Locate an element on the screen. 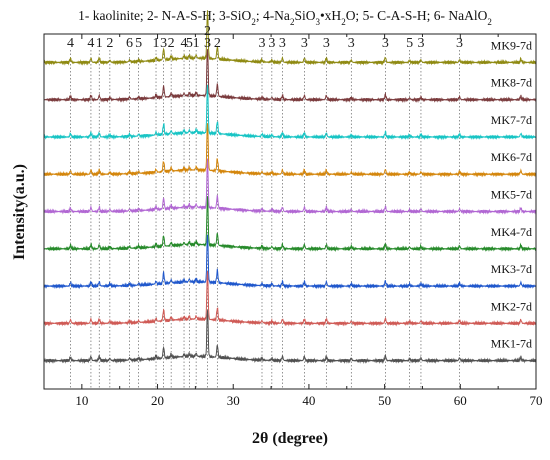  series-line-mk3-7d is located at coordinates (290, 262).